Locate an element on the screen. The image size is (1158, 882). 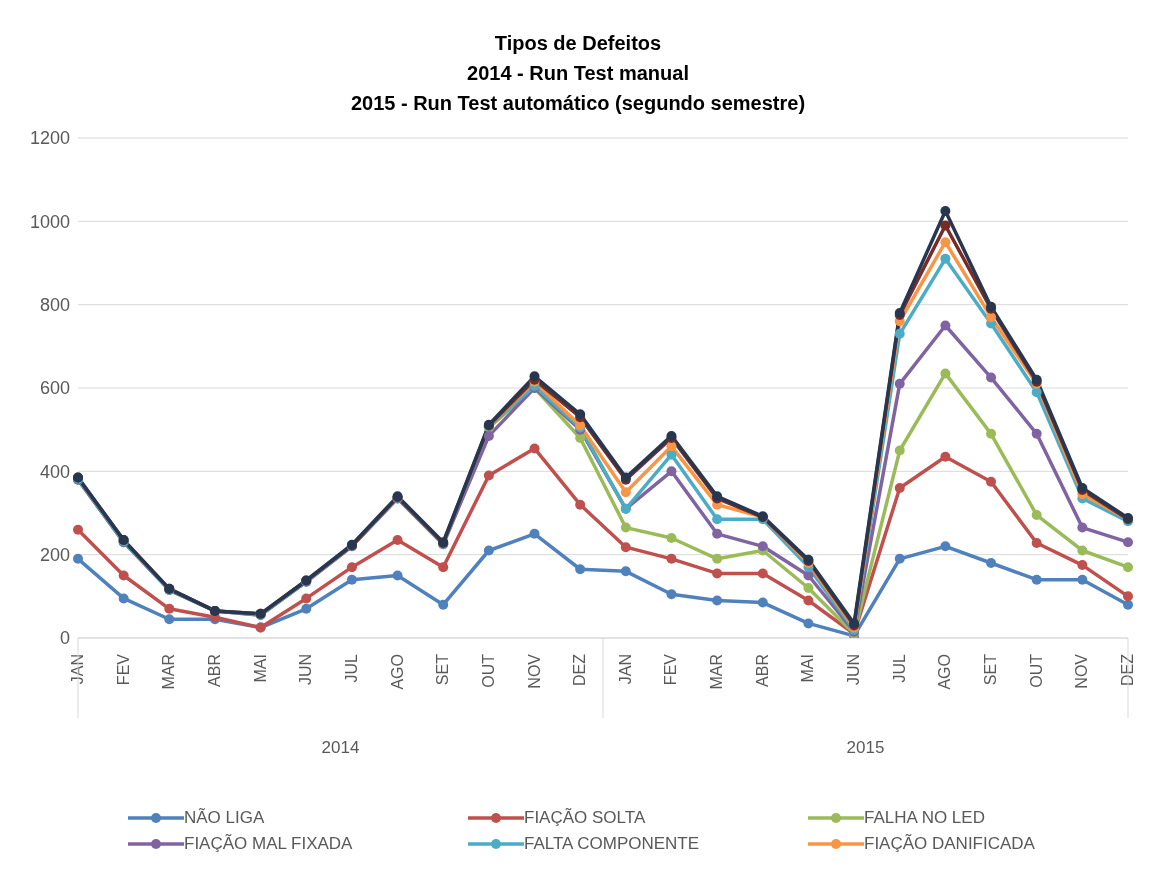
y-tick-label: 600 is located at coordinates (54, 388).